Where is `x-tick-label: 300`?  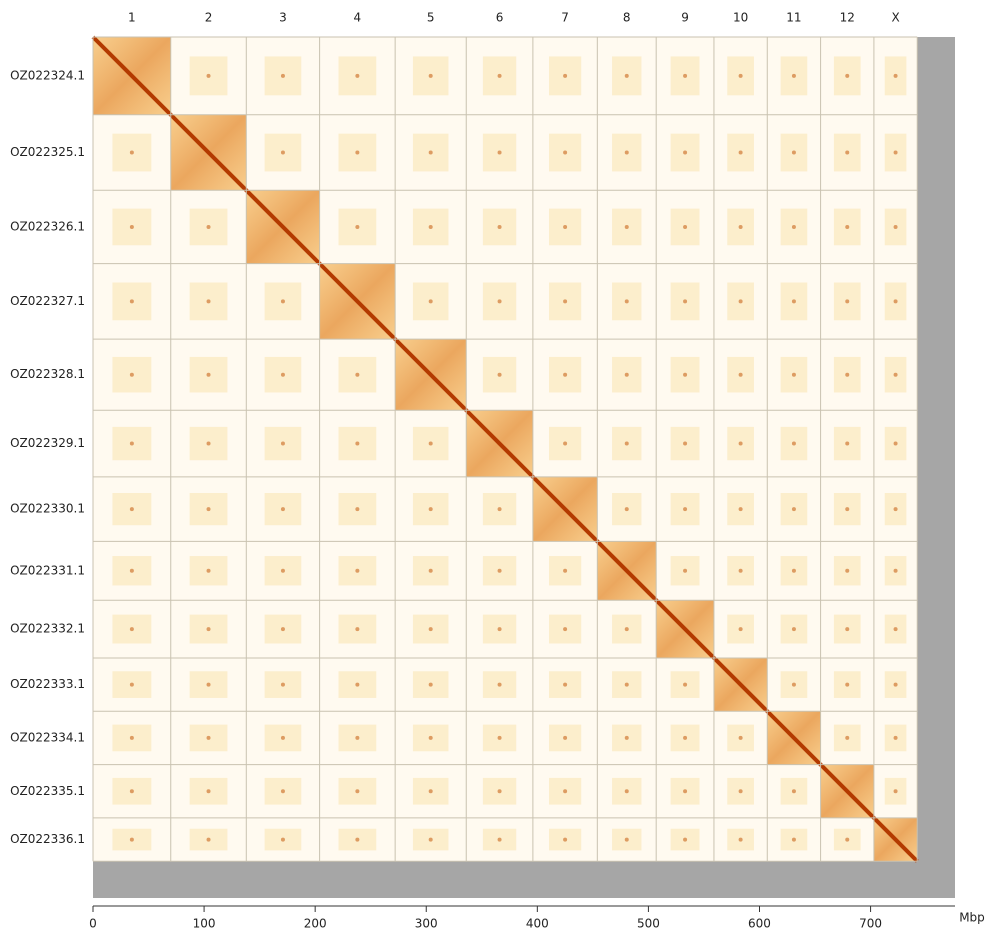
x-tick-label: 300 is located at coordinates (426, 924).